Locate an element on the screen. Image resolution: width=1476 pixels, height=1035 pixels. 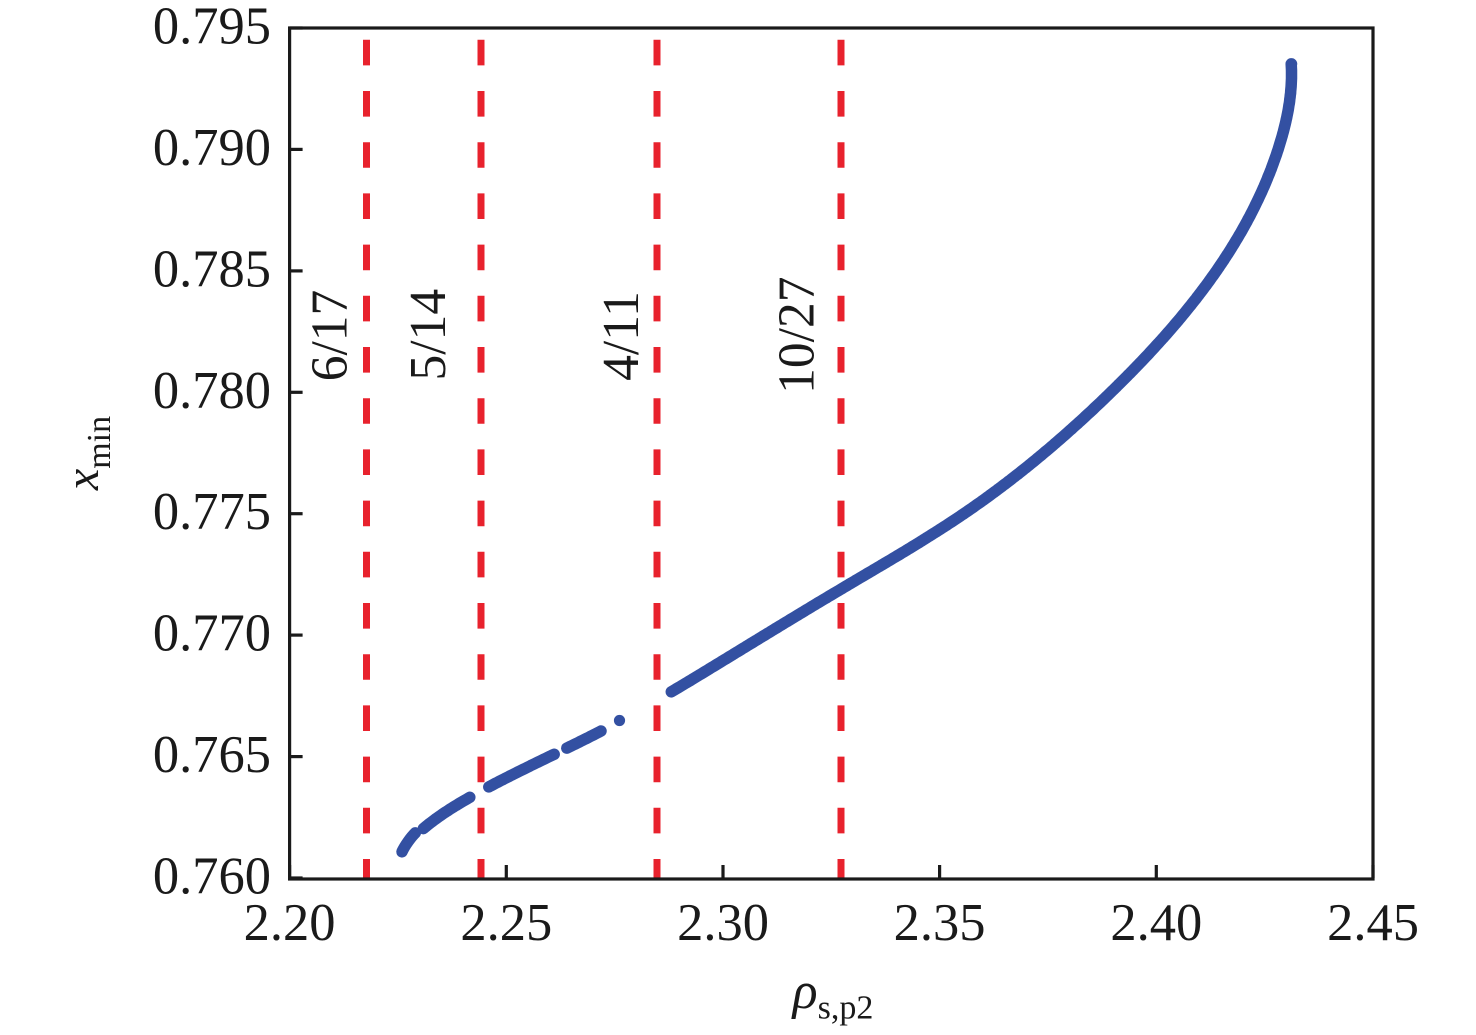
svg-text: 0.785 is located at coordinates (212, 269).